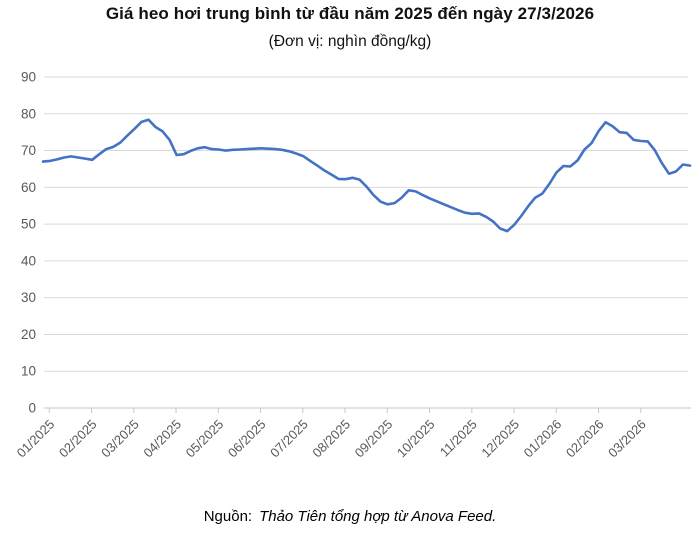 This screenshot has height=543, width=700. I want to click on x-axis-tick-label: 12/2025, so click(500, 439).